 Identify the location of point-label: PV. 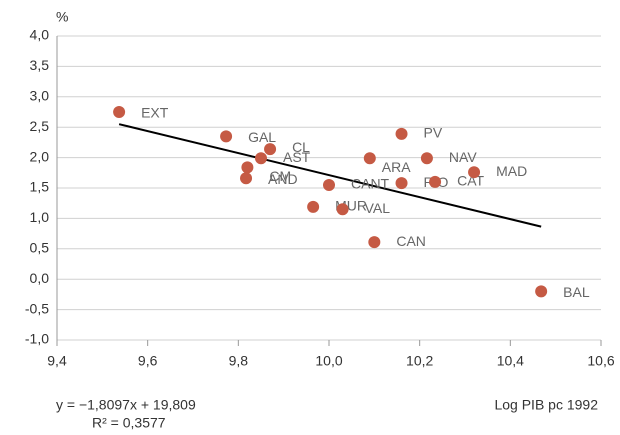
(433, 133).